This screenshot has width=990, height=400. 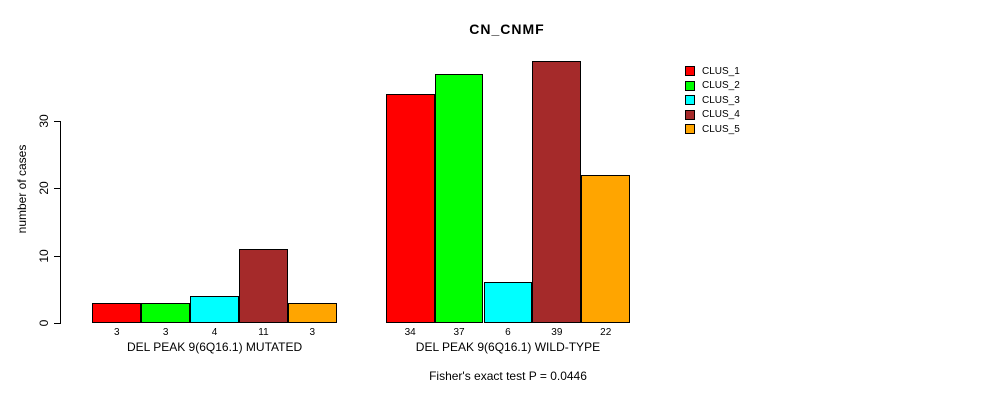 I want to click on y-tick-label: 10, so click(x=44, y=255).